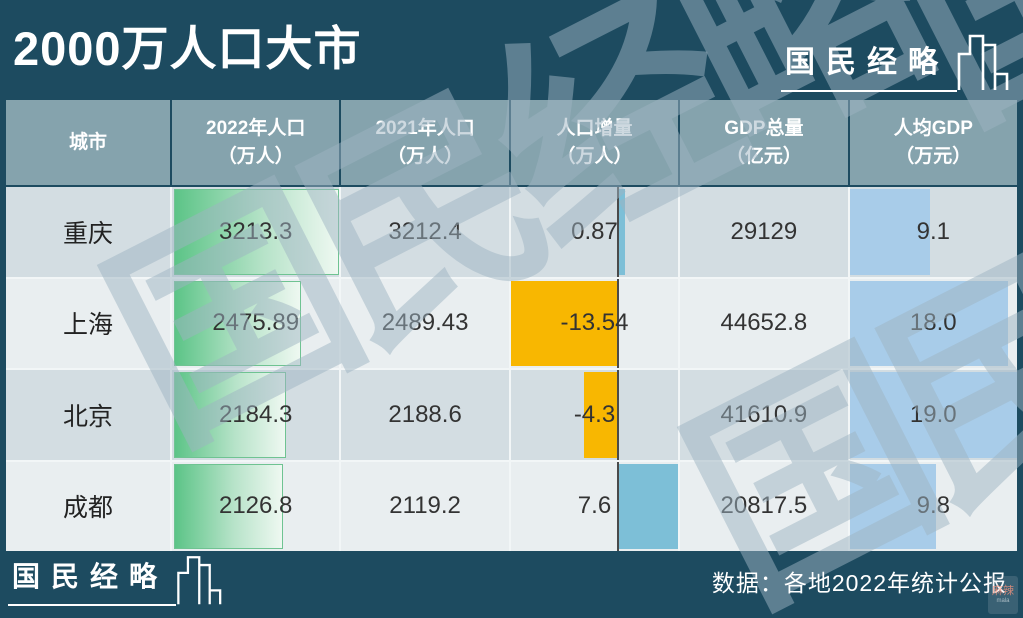  I want to click on cell-value: 29129, so click(764, 231).